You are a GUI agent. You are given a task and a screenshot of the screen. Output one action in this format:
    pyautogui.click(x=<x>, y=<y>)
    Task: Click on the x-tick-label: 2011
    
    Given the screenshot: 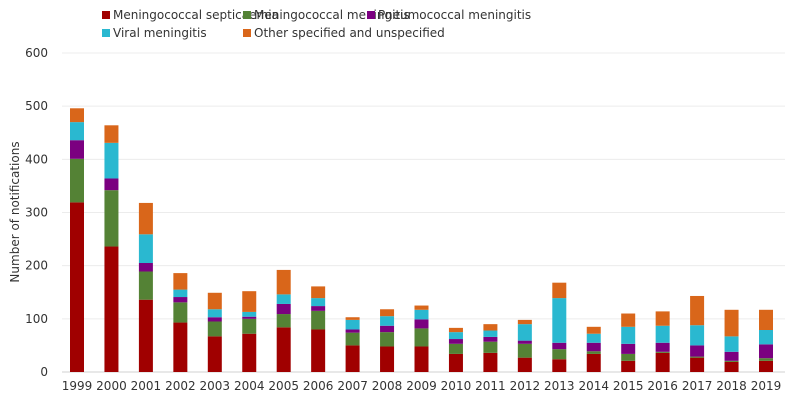 What is the action you would take?
    pyautogui.click(x=490, y=386)
    